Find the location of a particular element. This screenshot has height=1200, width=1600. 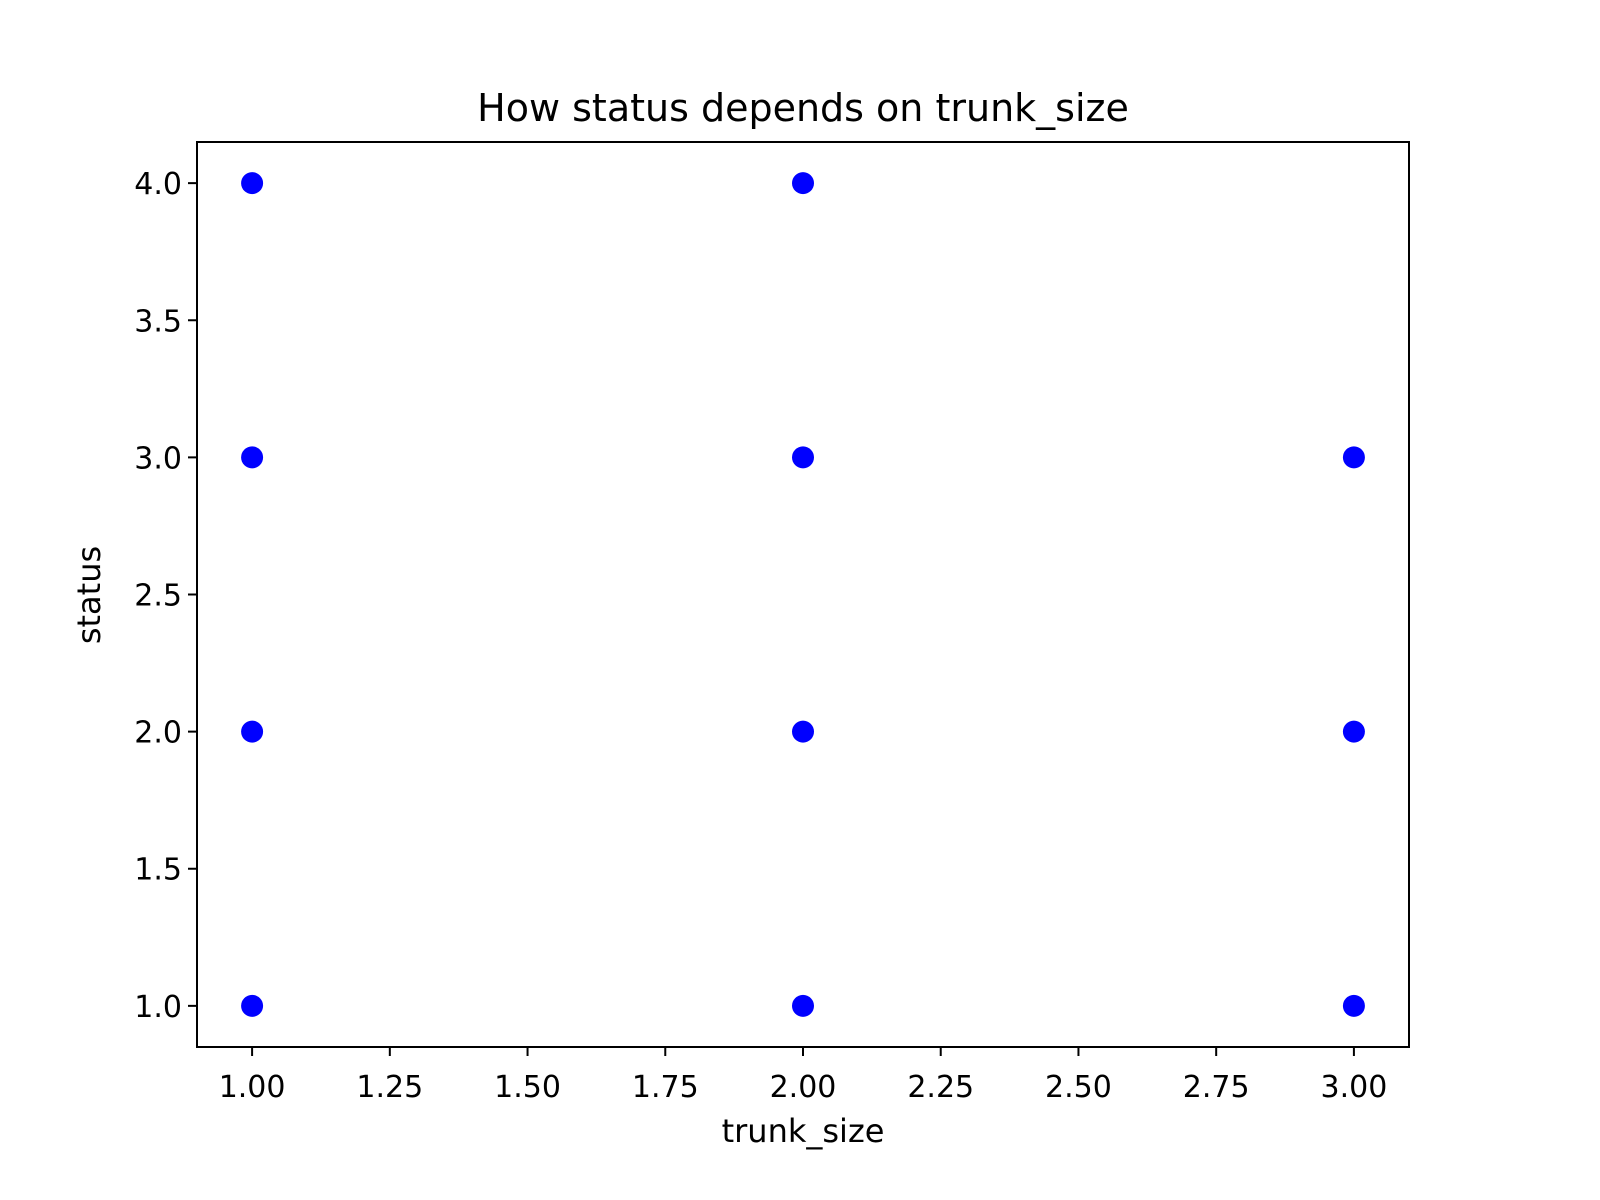

x-tick-label: 1.25 is located at coordinates (389, 1087).